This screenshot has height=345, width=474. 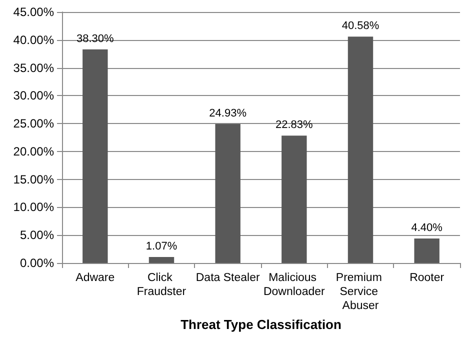 I want to click on y-tick-label: 25.00%, so click(x=33, y=123).